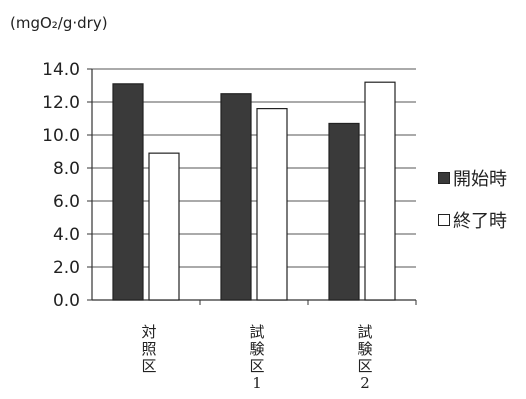  I want to click on y-tick-label-0: 0.0, so click(66, 301).